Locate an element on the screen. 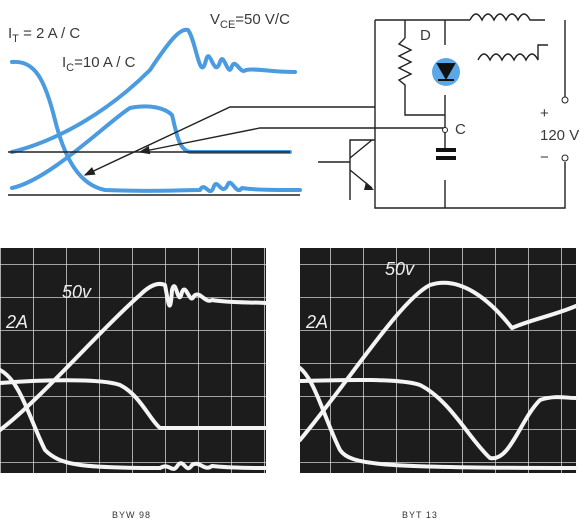 This screenshot has width=584, height=524. diode-label: D is located at coordinates (425, 35).